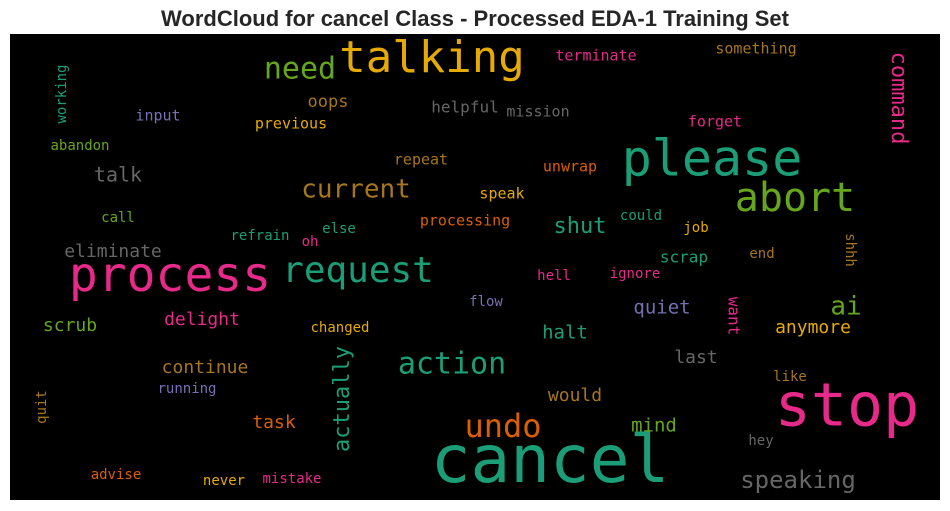  Describe the element at coordinates (464, 107) in the screenshot. I see `word-helpful: helpful` at that location.